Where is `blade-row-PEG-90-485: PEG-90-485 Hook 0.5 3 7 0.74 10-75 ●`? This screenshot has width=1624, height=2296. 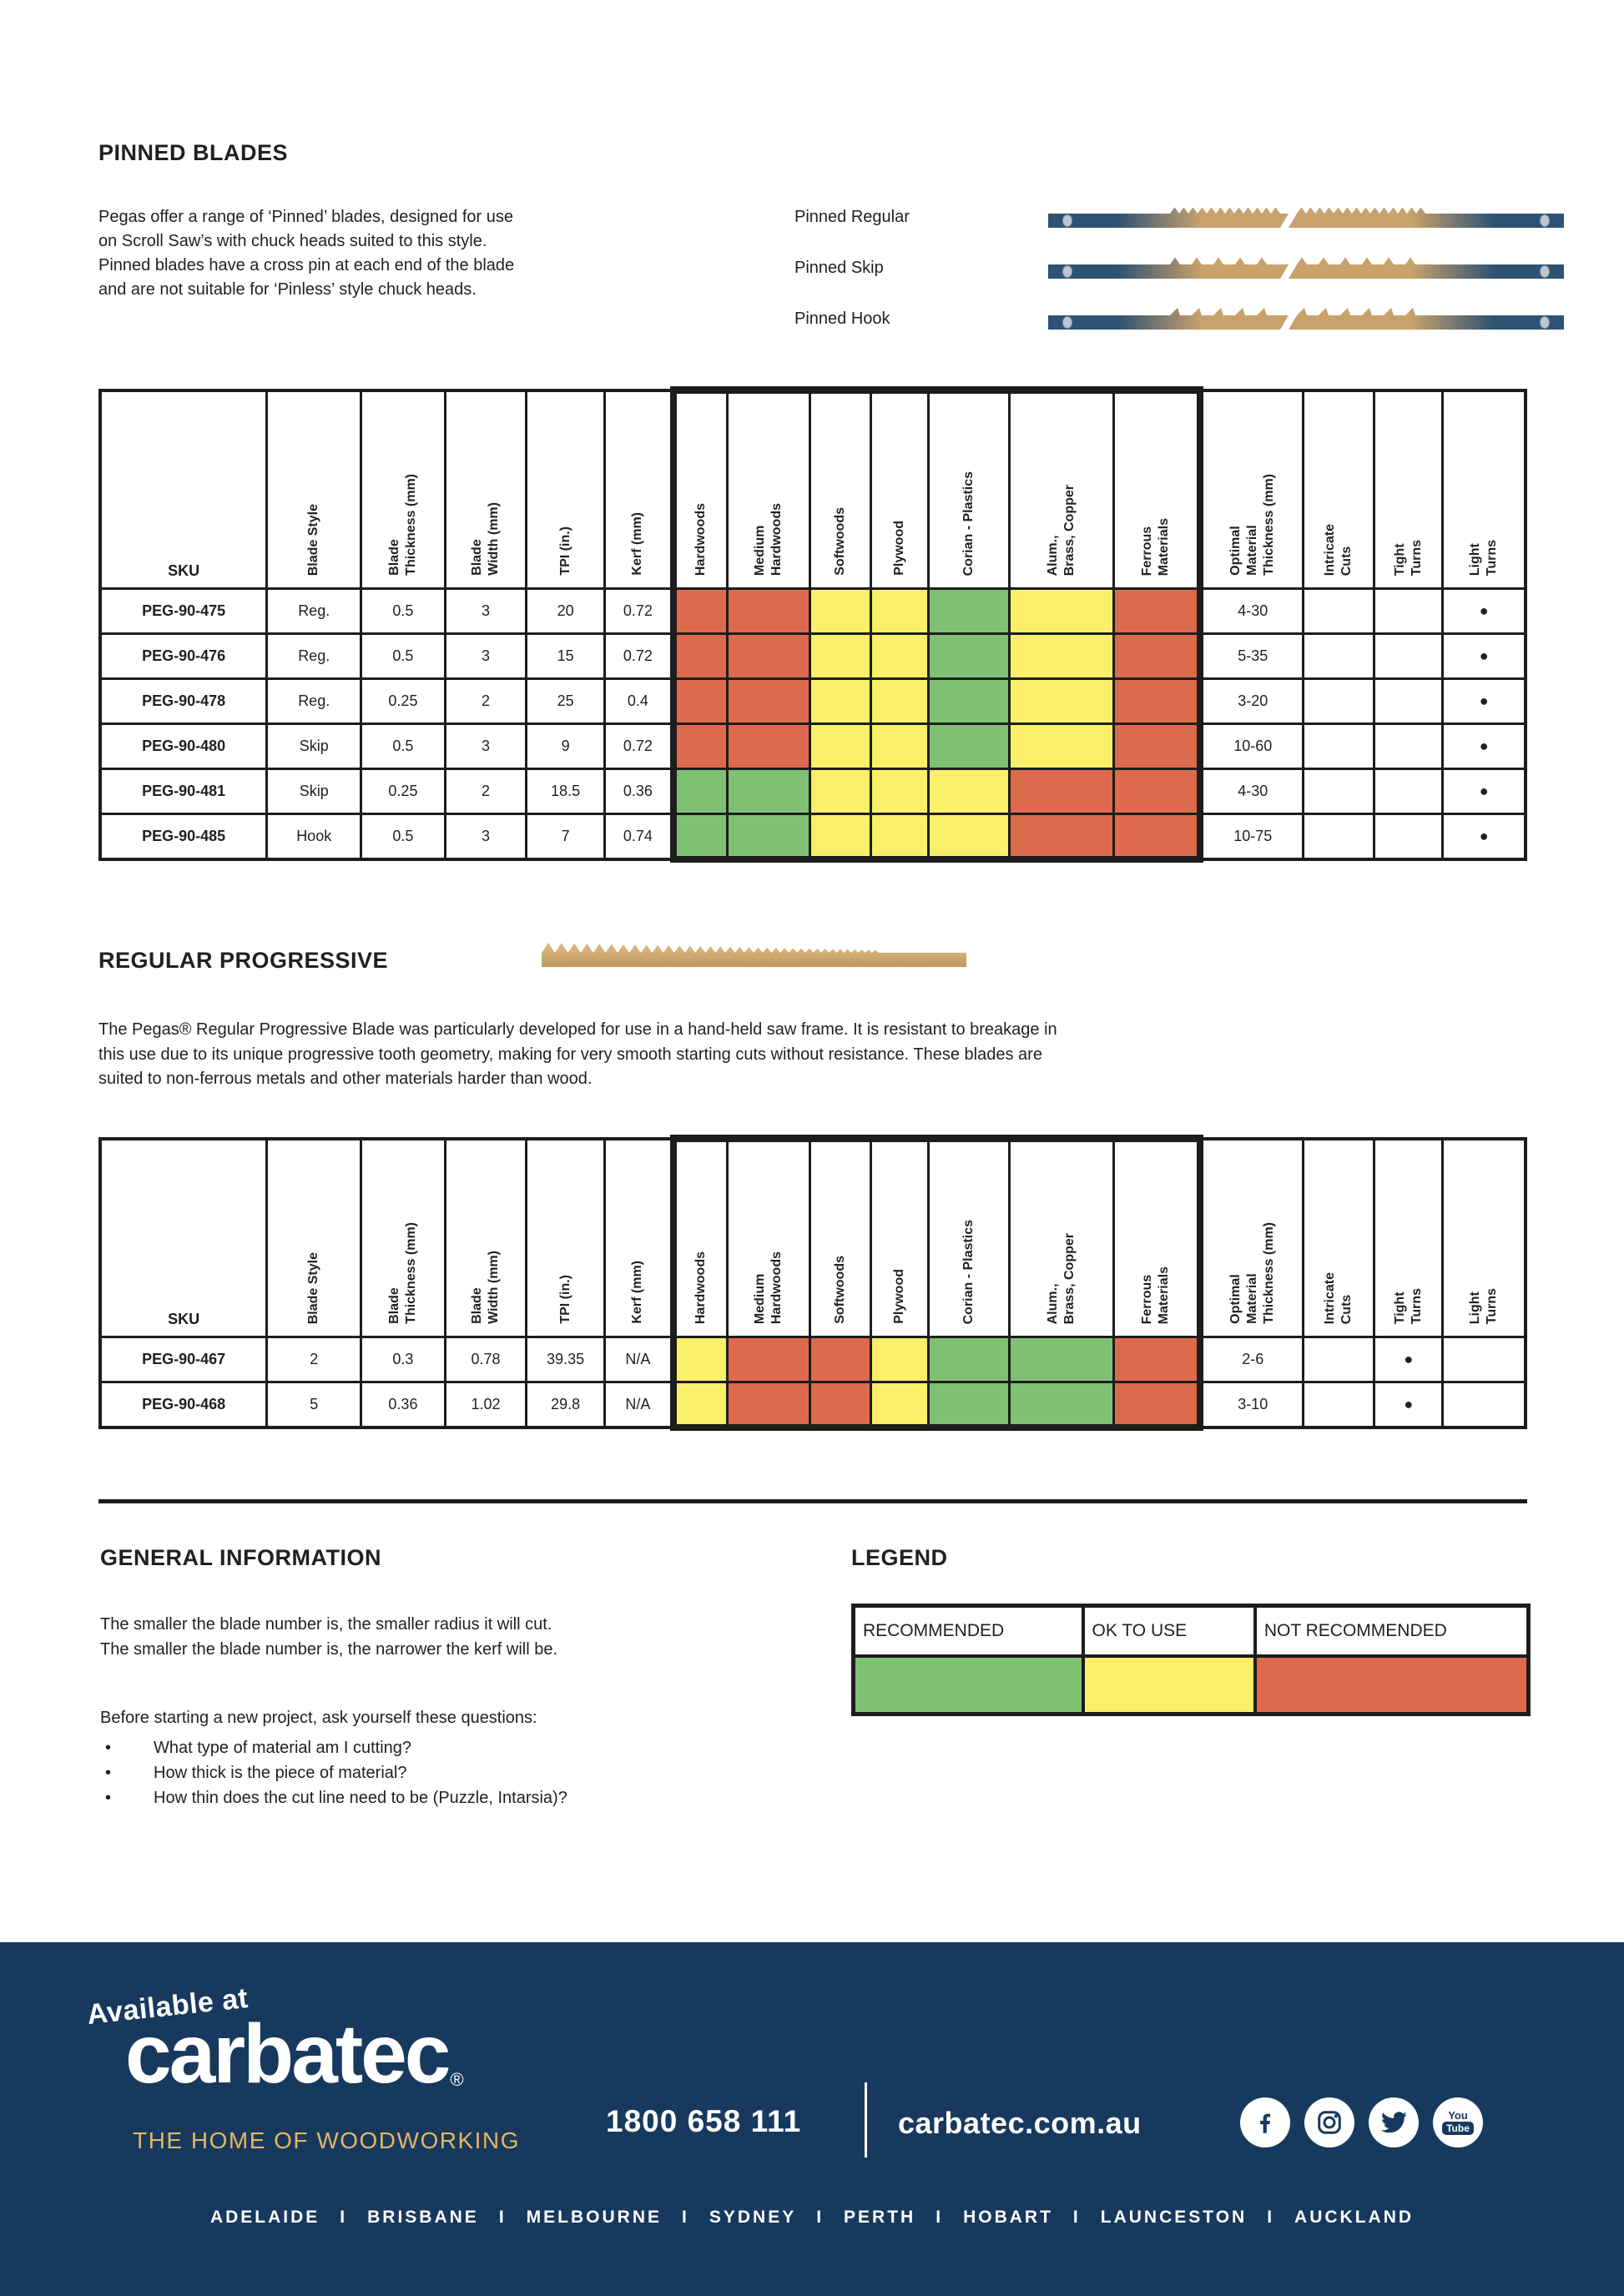 blade-row-PEG-90-485: PEG-90-485 Hook 0.5 3 7 0.74 10-75 ● is located at coordinates (813, 838).